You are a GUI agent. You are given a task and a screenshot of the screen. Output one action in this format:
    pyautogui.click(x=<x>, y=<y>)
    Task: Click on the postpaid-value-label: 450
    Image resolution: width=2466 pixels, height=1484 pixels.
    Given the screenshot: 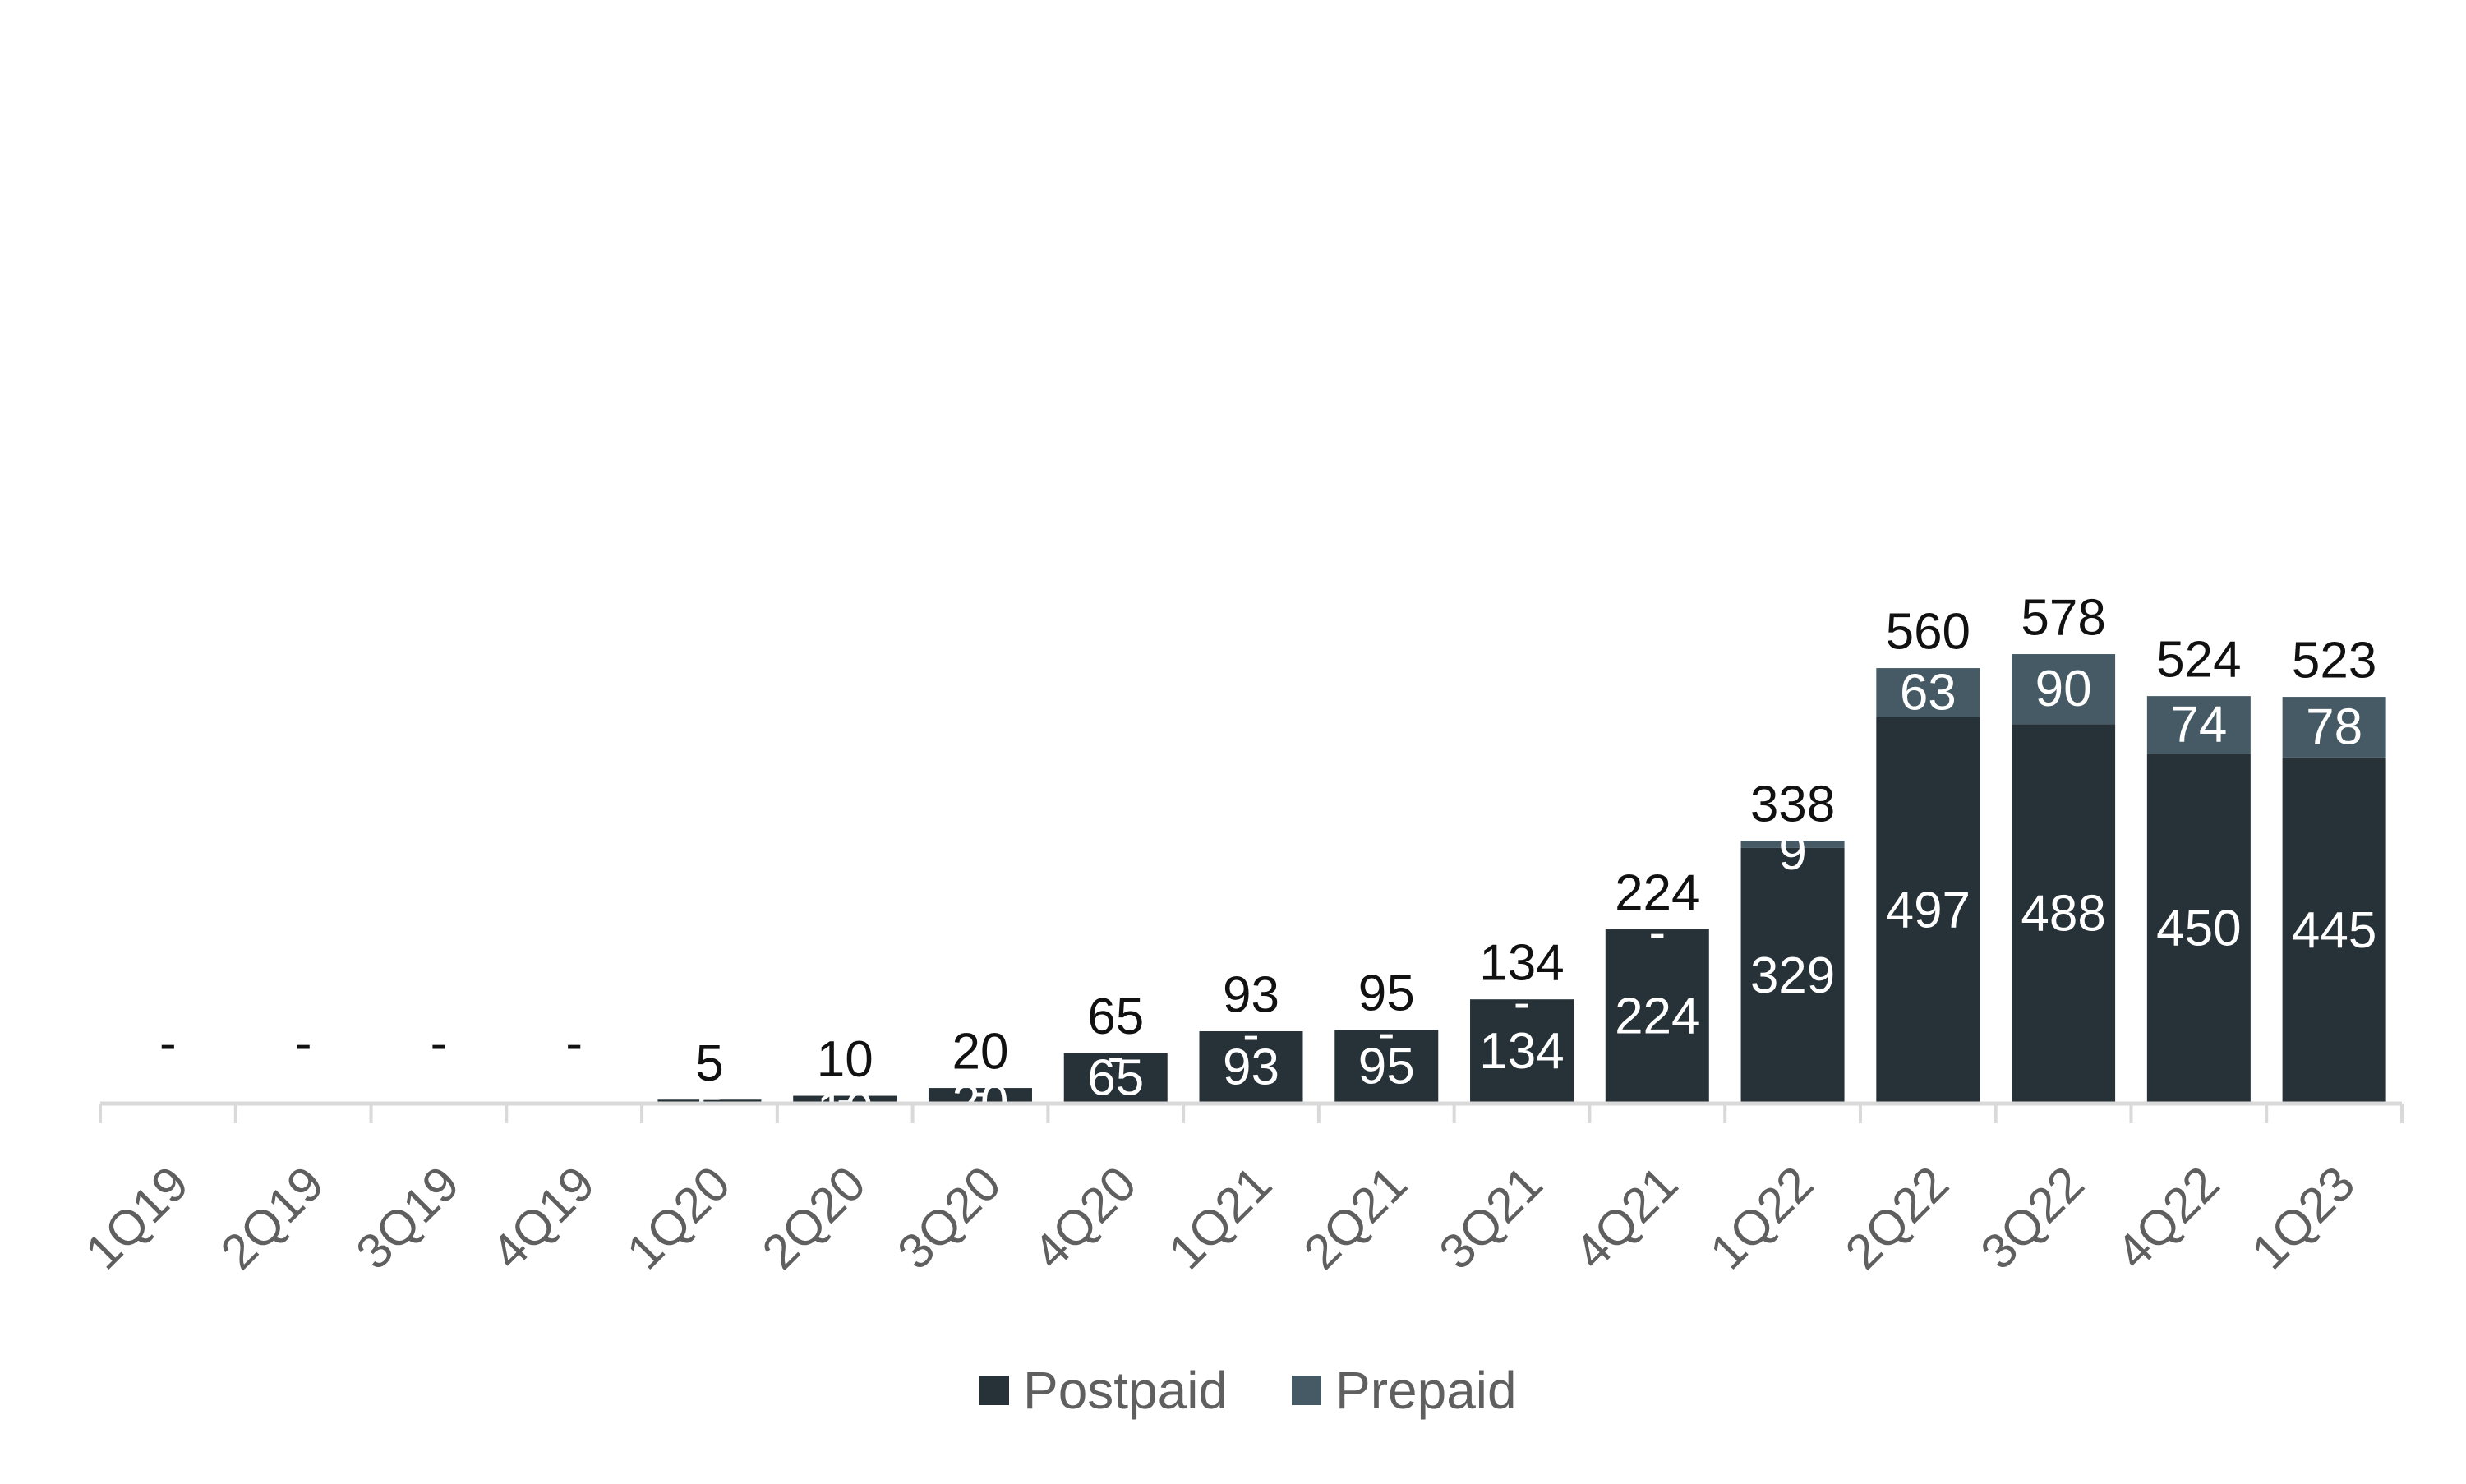 What is the action you would take?
    pyautogui.click(x=2198, y=929)
    